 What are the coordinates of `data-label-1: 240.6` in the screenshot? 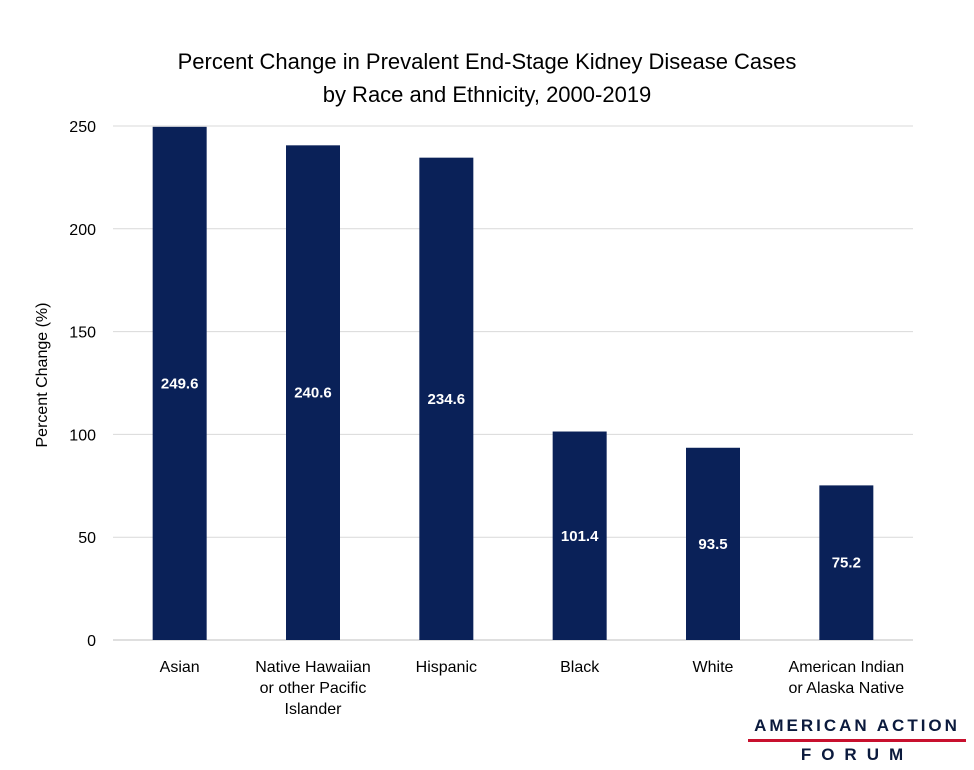 It's located at (313, 393).